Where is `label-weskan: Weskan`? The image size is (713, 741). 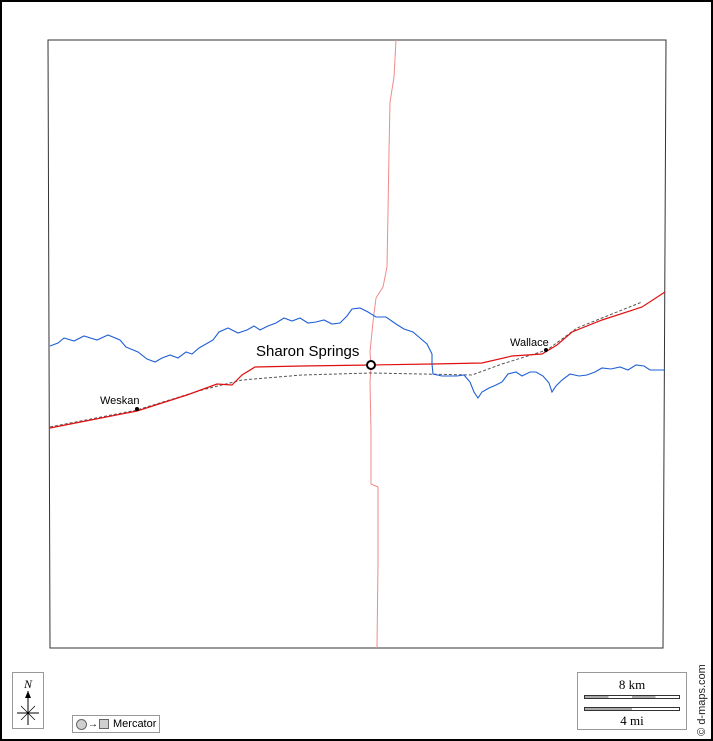 label-weskan: Weskan is located at coordinates (120, 401).